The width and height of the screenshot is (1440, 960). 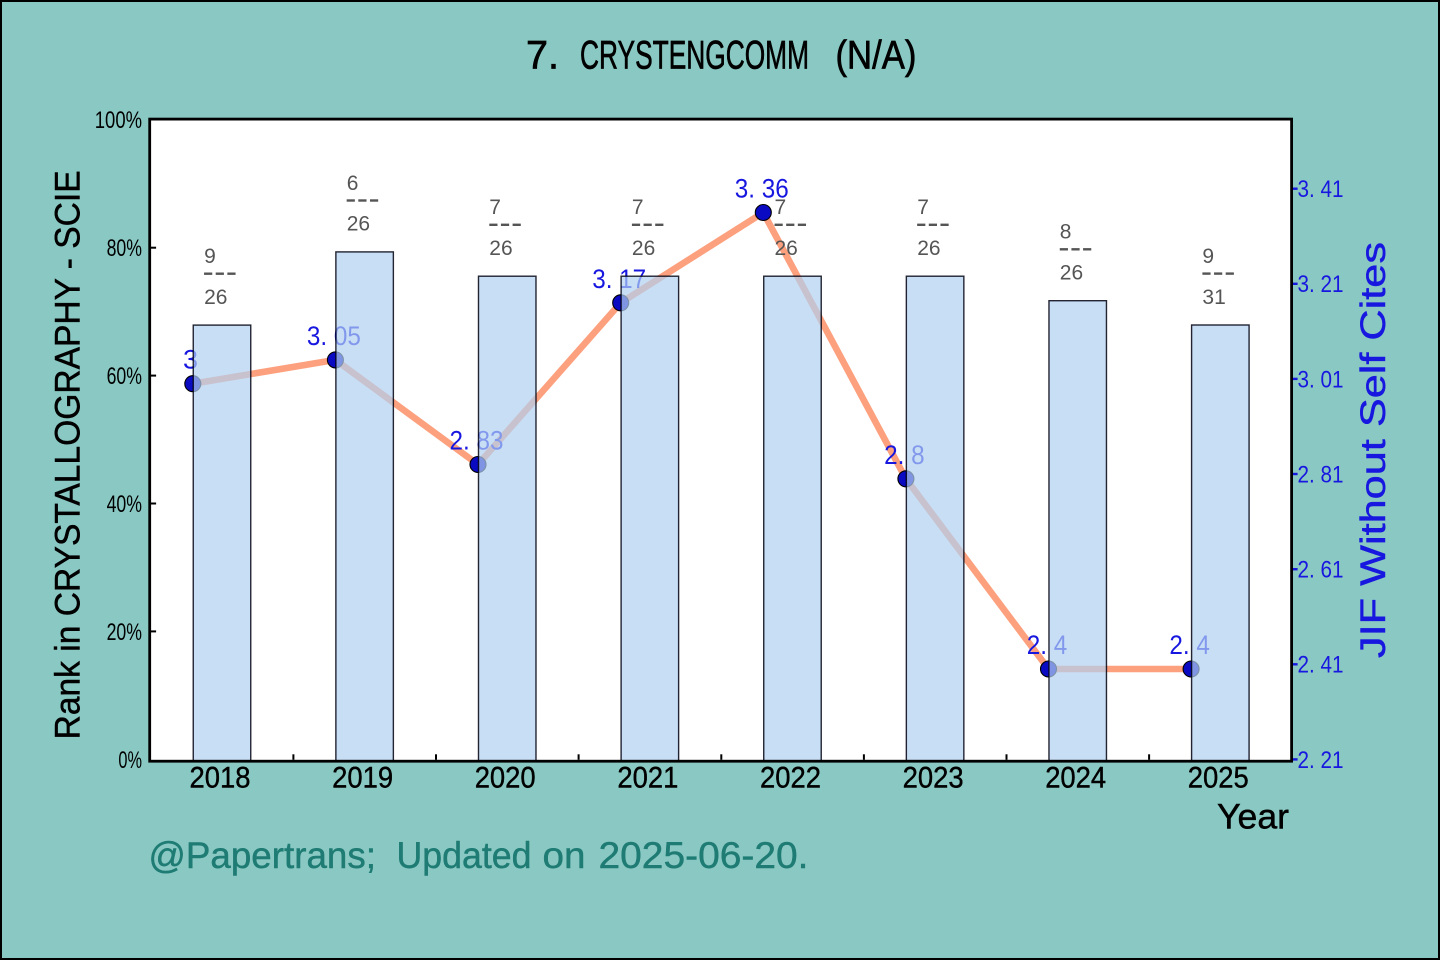 I want to click on svg-text: 2. 41, so click(x=1321, y=665).